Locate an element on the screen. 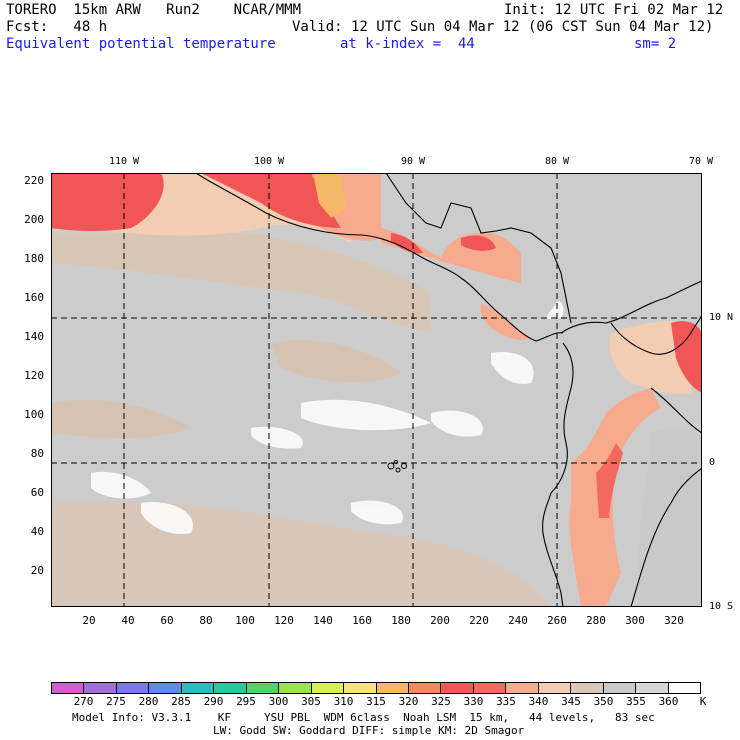 This screenshot has width=740, height=740. field-name: Equivalent potential temperature is located at coordinates (141, 44).